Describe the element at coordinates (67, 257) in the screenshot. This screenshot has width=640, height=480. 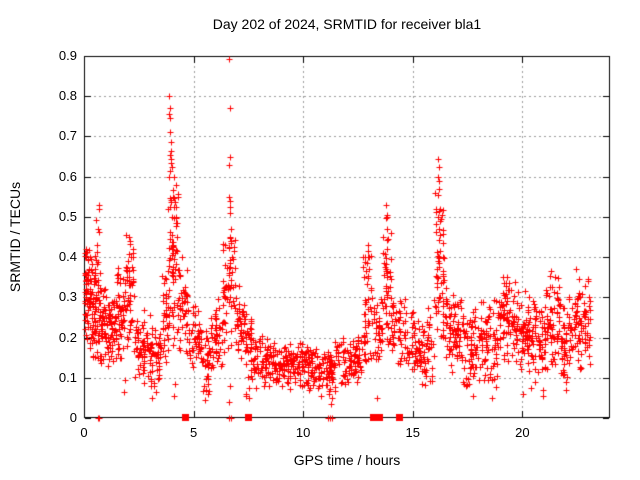
I see `y-tick-label: 0.4` at that location.